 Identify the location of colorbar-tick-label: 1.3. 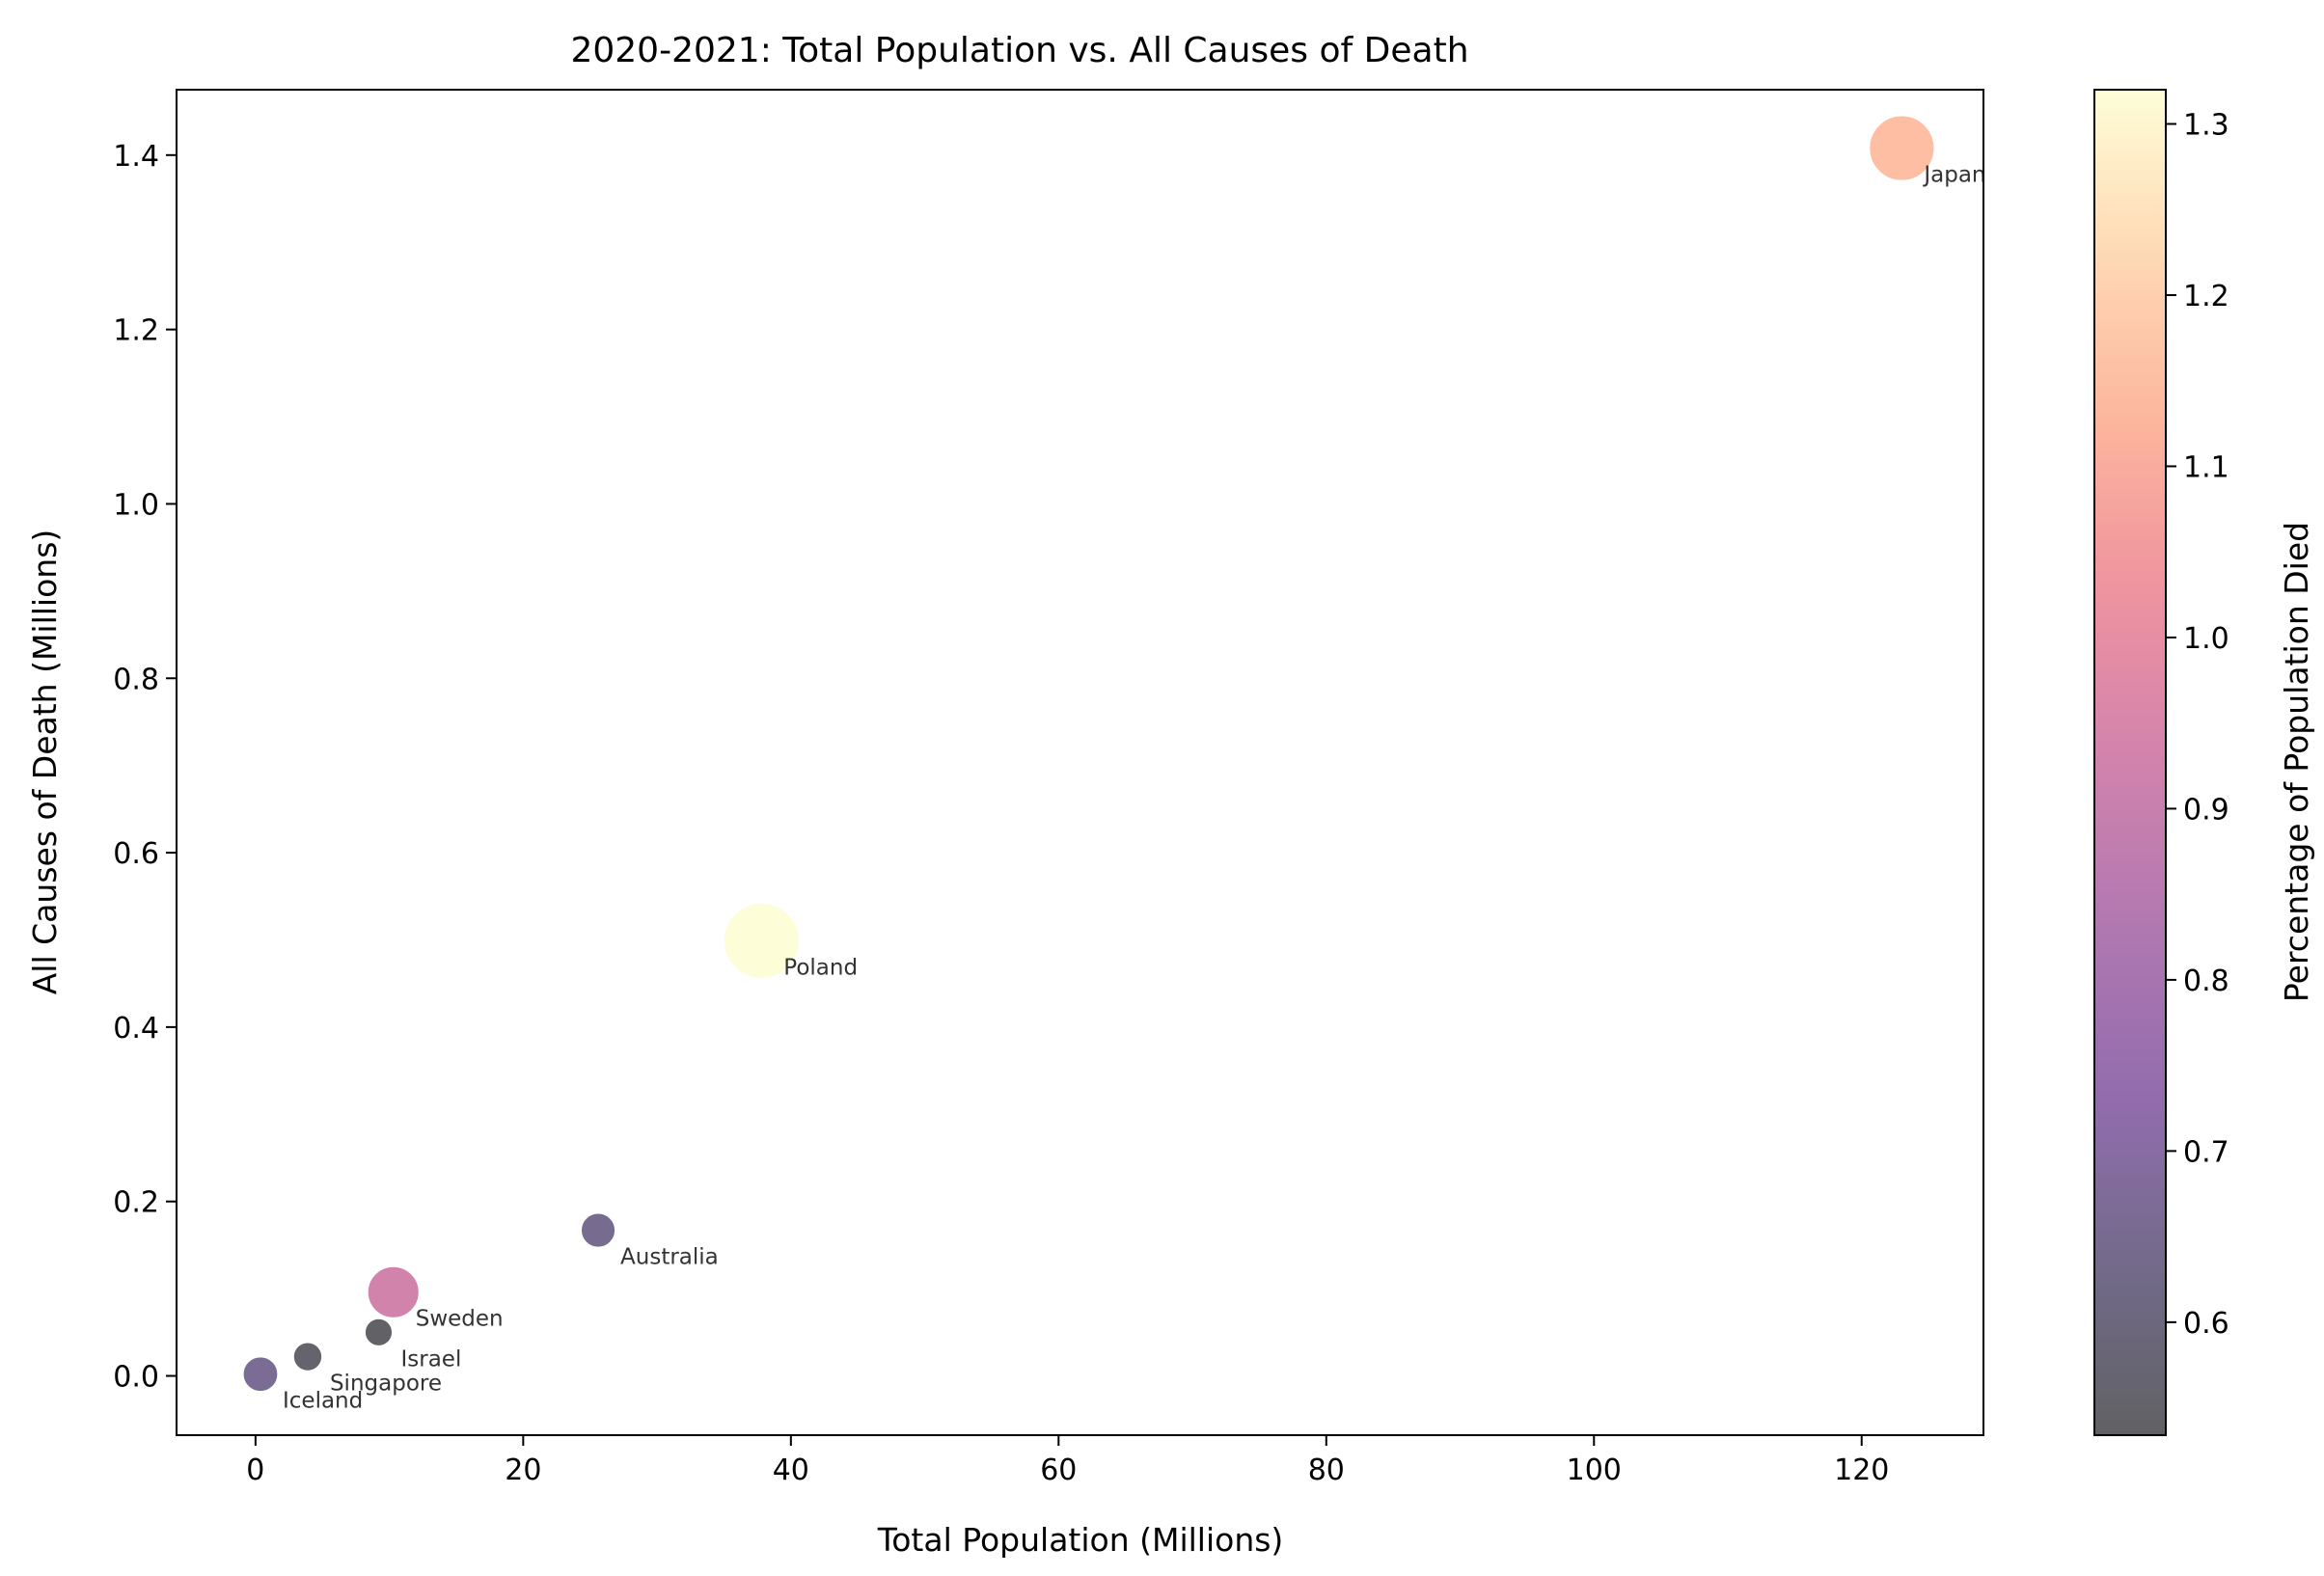
(2206, 125).